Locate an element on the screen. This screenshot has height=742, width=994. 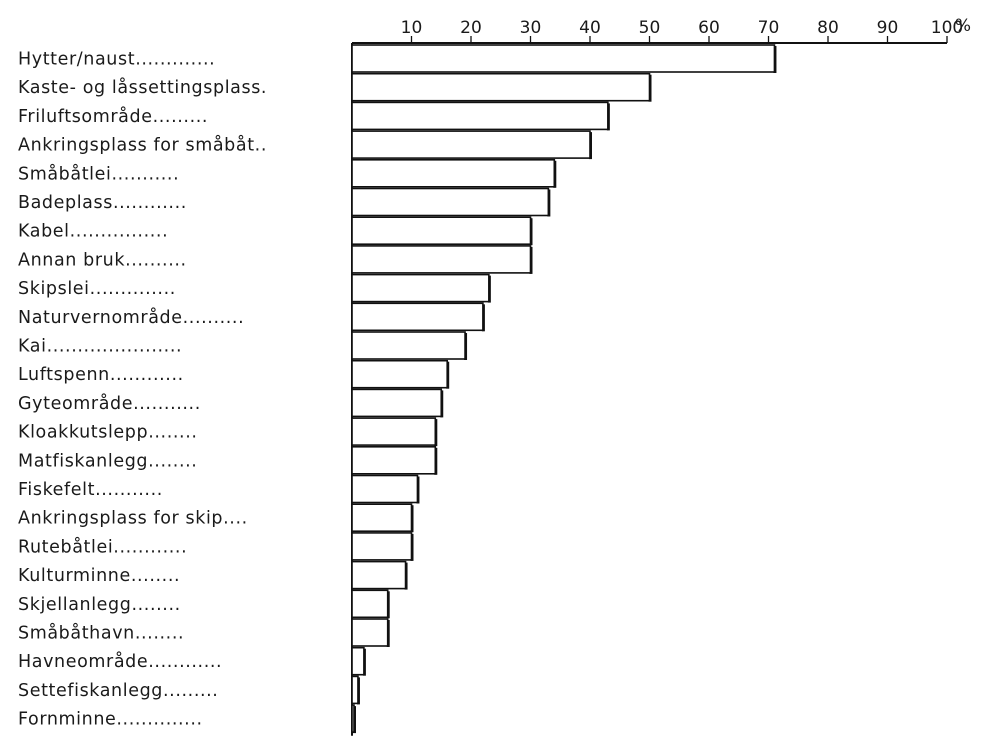
category-label: Ankringsplass for småbåt.. is located at coordinates (142, 145).